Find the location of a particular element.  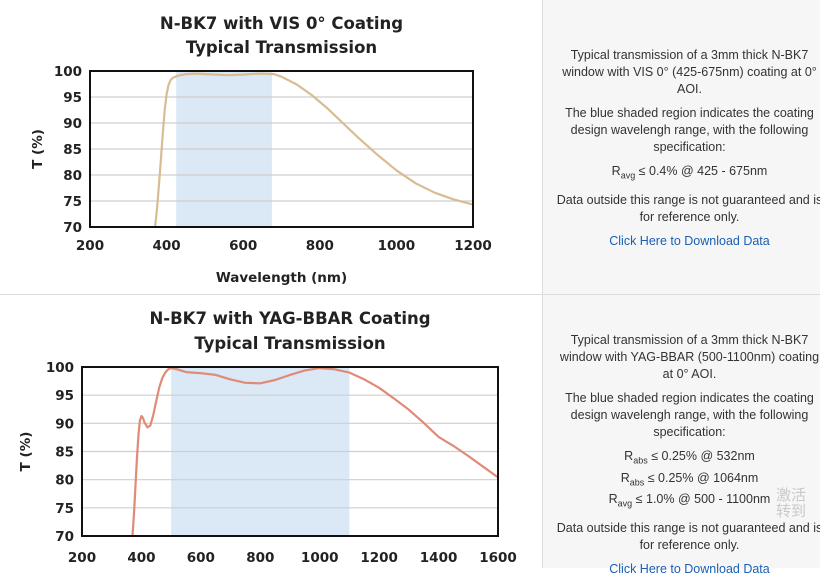

spec-line: Ravg ≤ 0.4% @ 425 - 675nm is located at coordinates (689, 172).